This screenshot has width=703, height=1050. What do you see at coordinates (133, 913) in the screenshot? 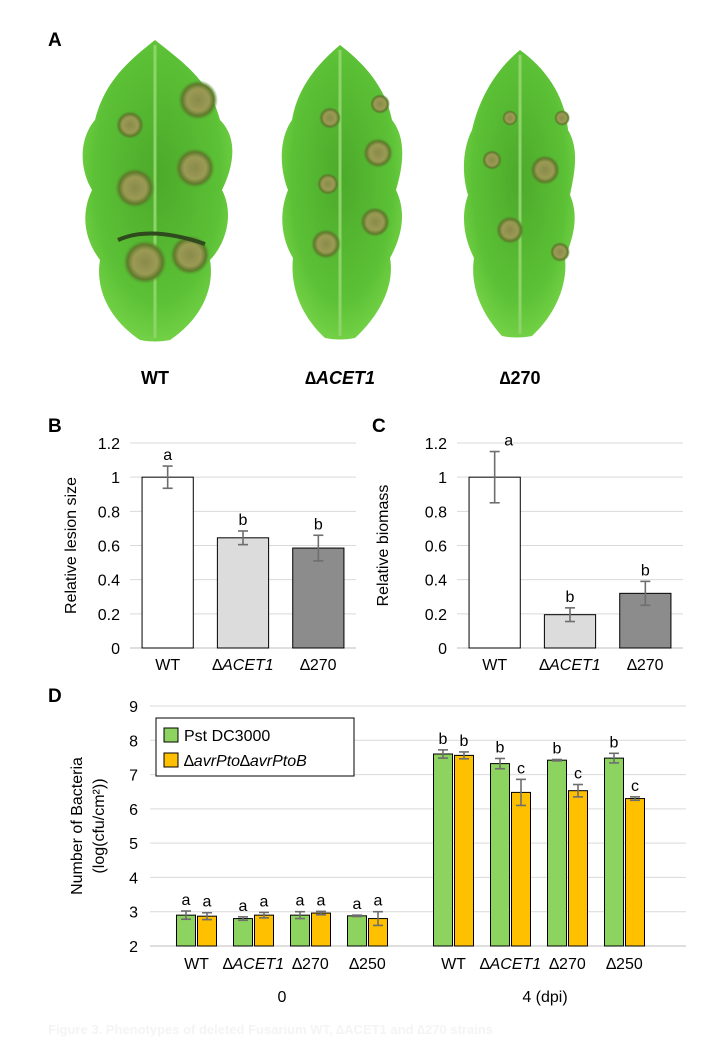
I see `y-tick-label: 3` at bounding box center [133, 913].